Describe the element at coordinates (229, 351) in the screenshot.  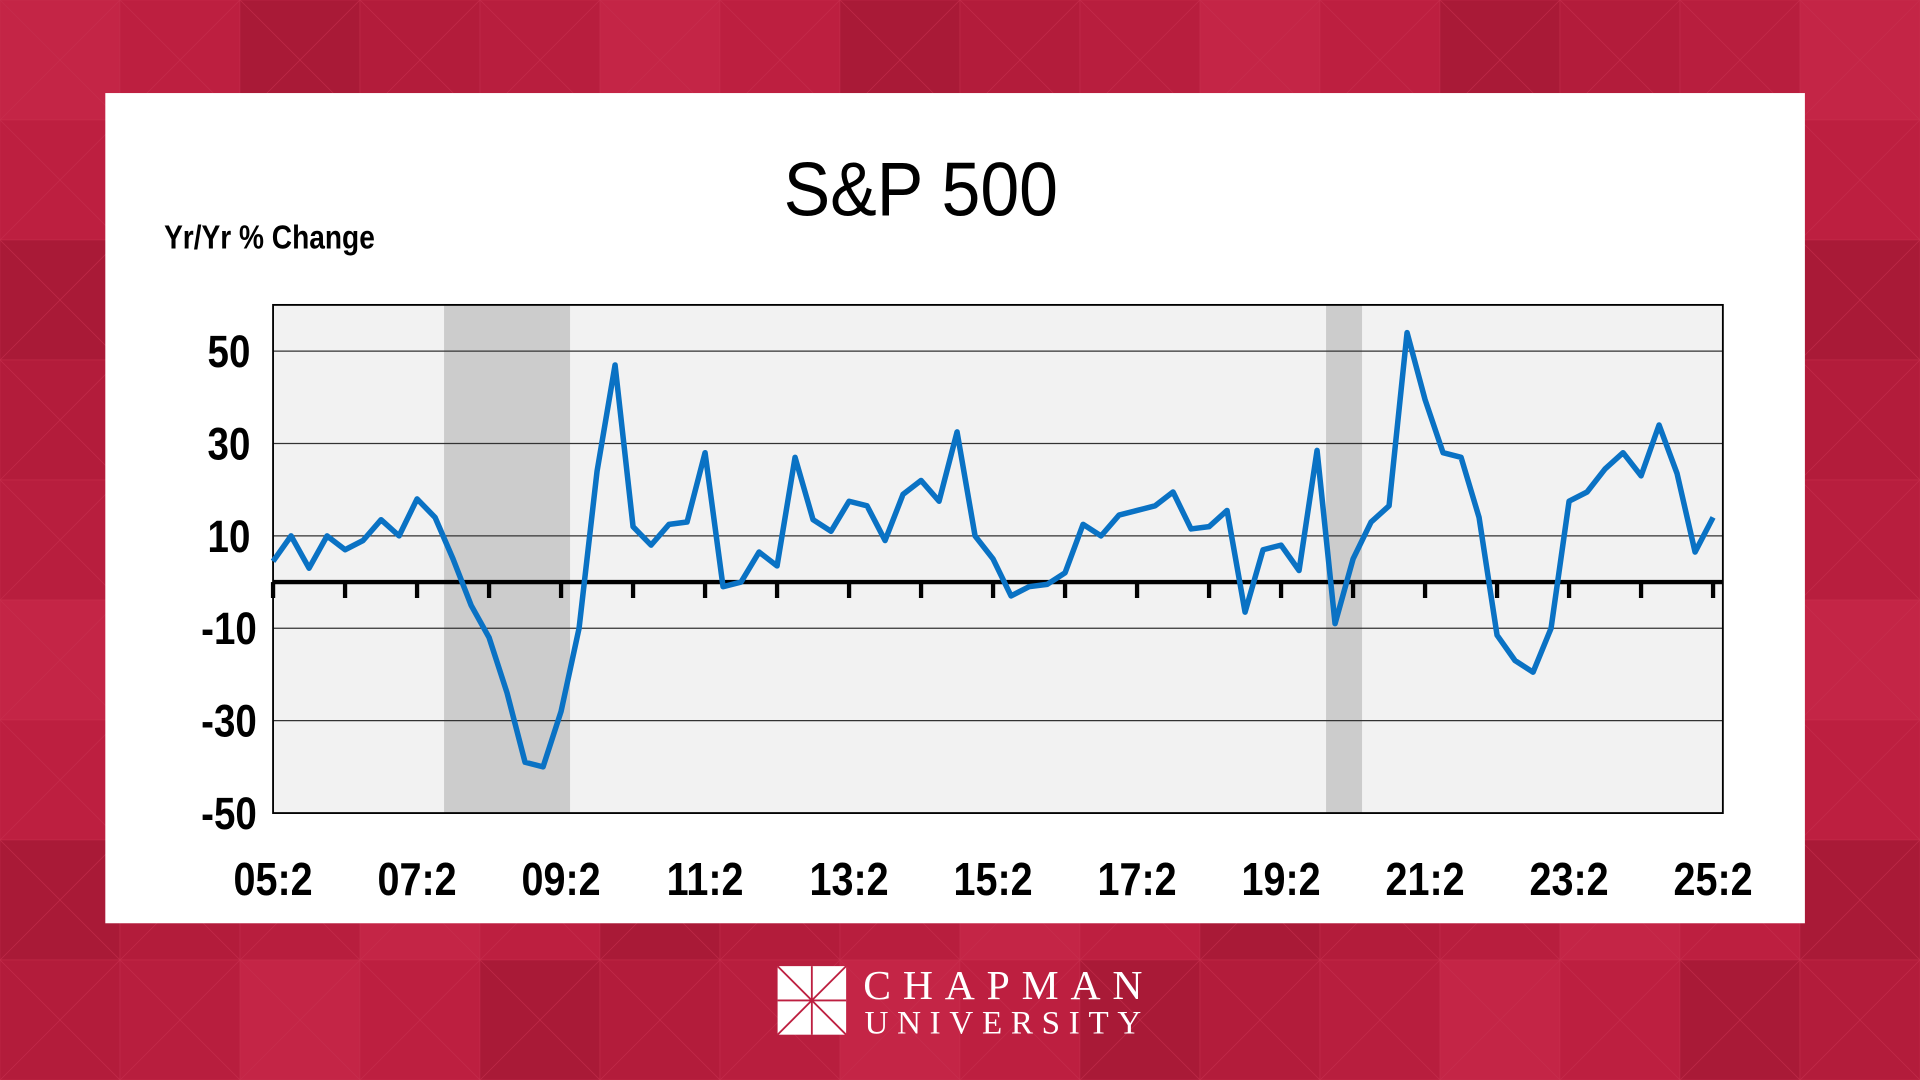
I see `y-tick-label: 50` at that location.